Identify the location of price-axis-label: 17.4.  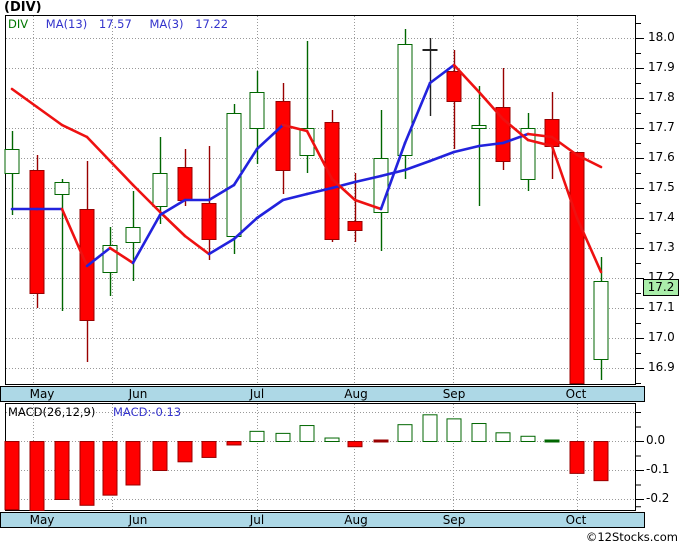
(661, 217).